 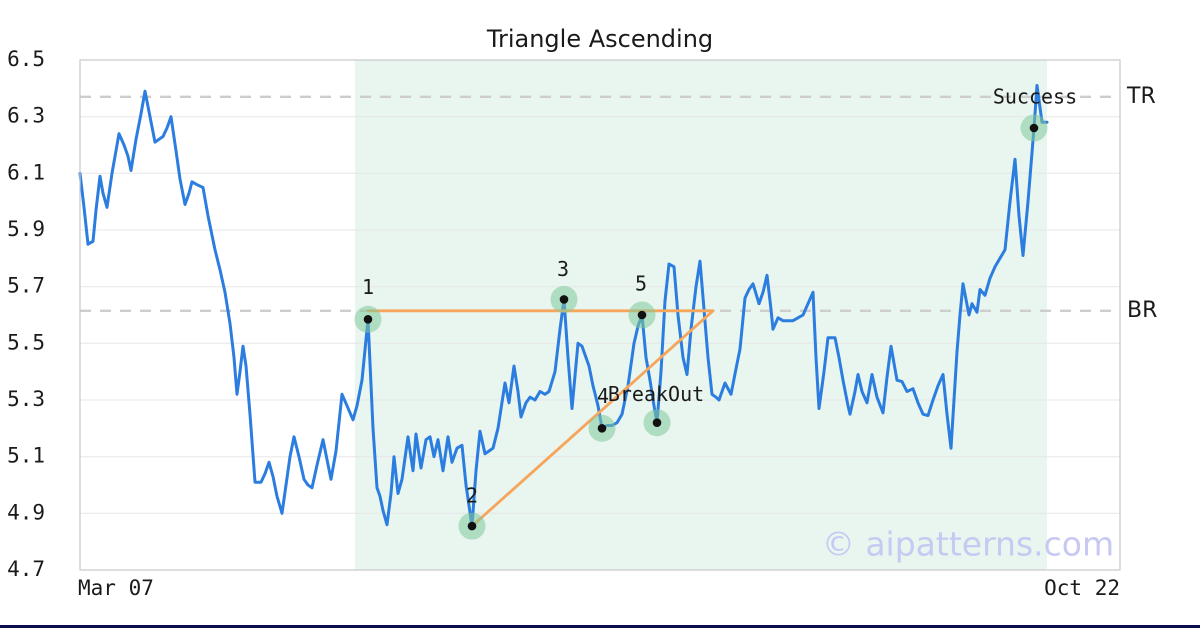 I want to click on triangle-trendlines, so click(x=540, y=418).